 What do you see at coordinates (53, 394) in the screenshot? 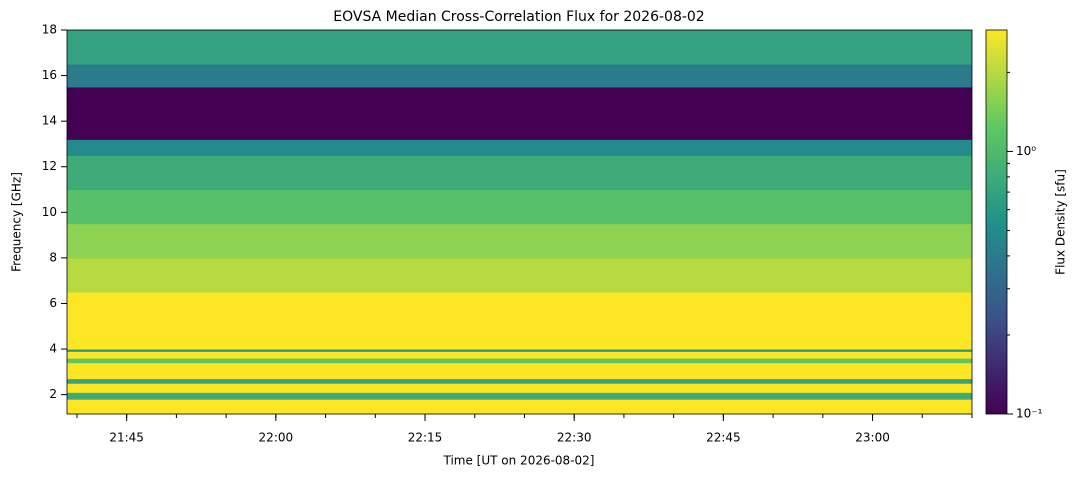
I see `y-tick-label: 2` at bounding box center [53, 394].